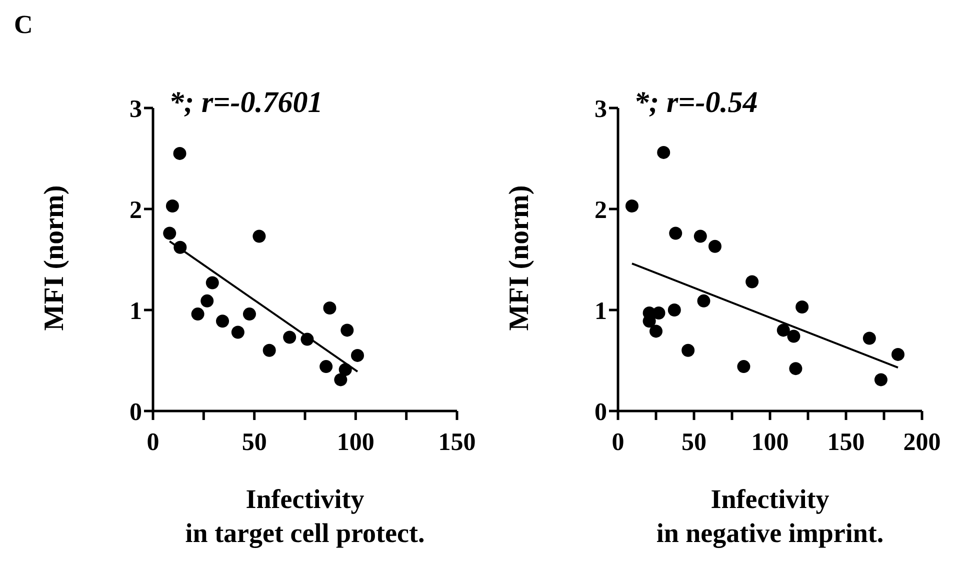  Describe the element at coordinates (23, 25) in the screenshot. I see `chart-title: C` at that location.